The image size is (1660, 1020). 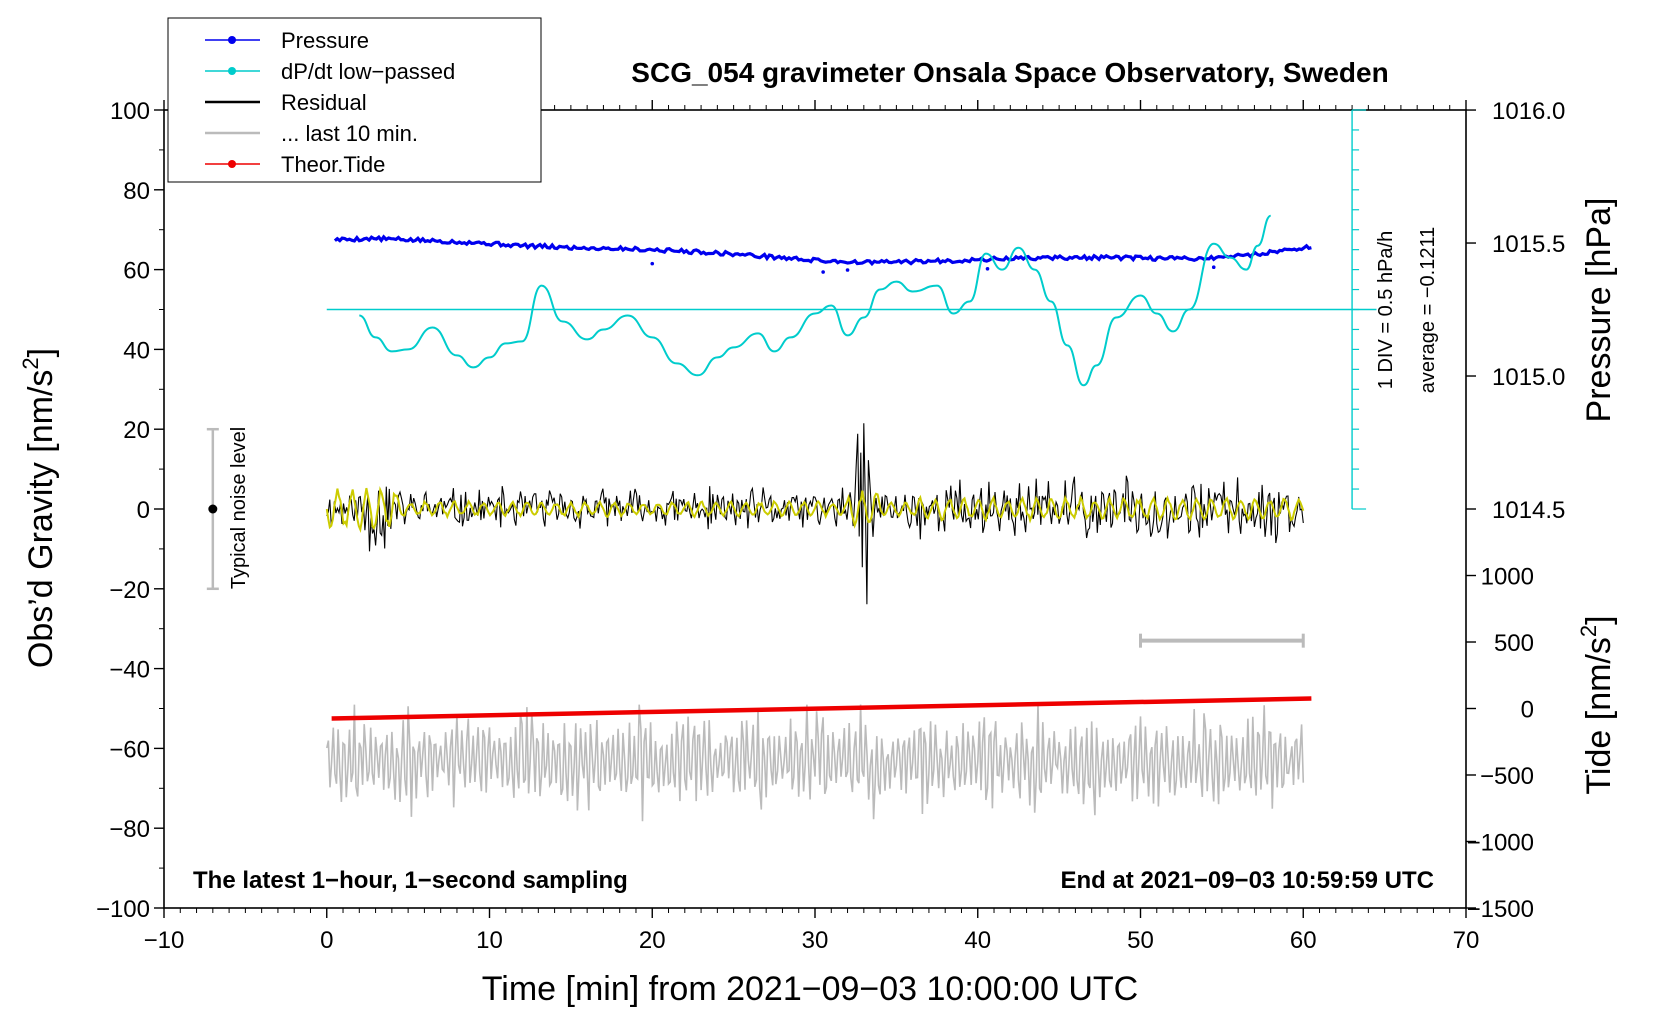 I want to click on tide-tick-label: −500, so click(x=1507, y=776).